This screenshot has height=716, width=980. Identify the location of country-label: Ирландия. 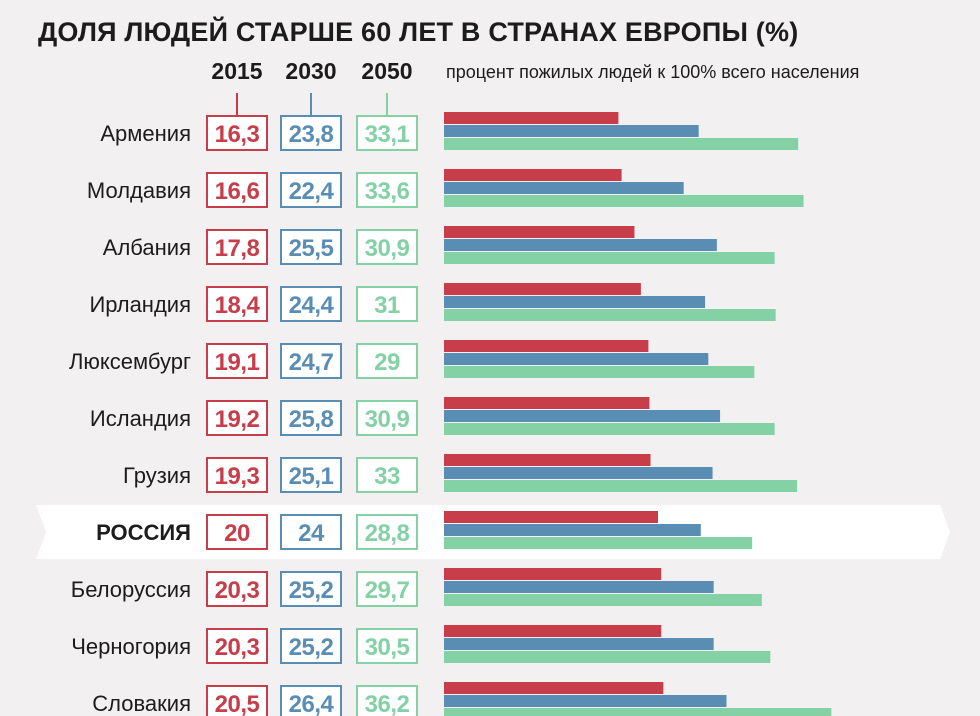
(140, 304).